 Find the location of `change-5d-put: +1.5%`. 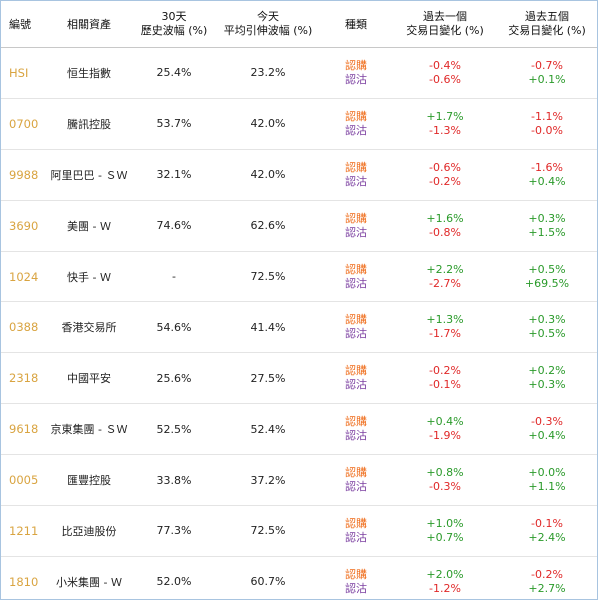

change-5d-put: +1.5% is located at coordinates (547, 232).